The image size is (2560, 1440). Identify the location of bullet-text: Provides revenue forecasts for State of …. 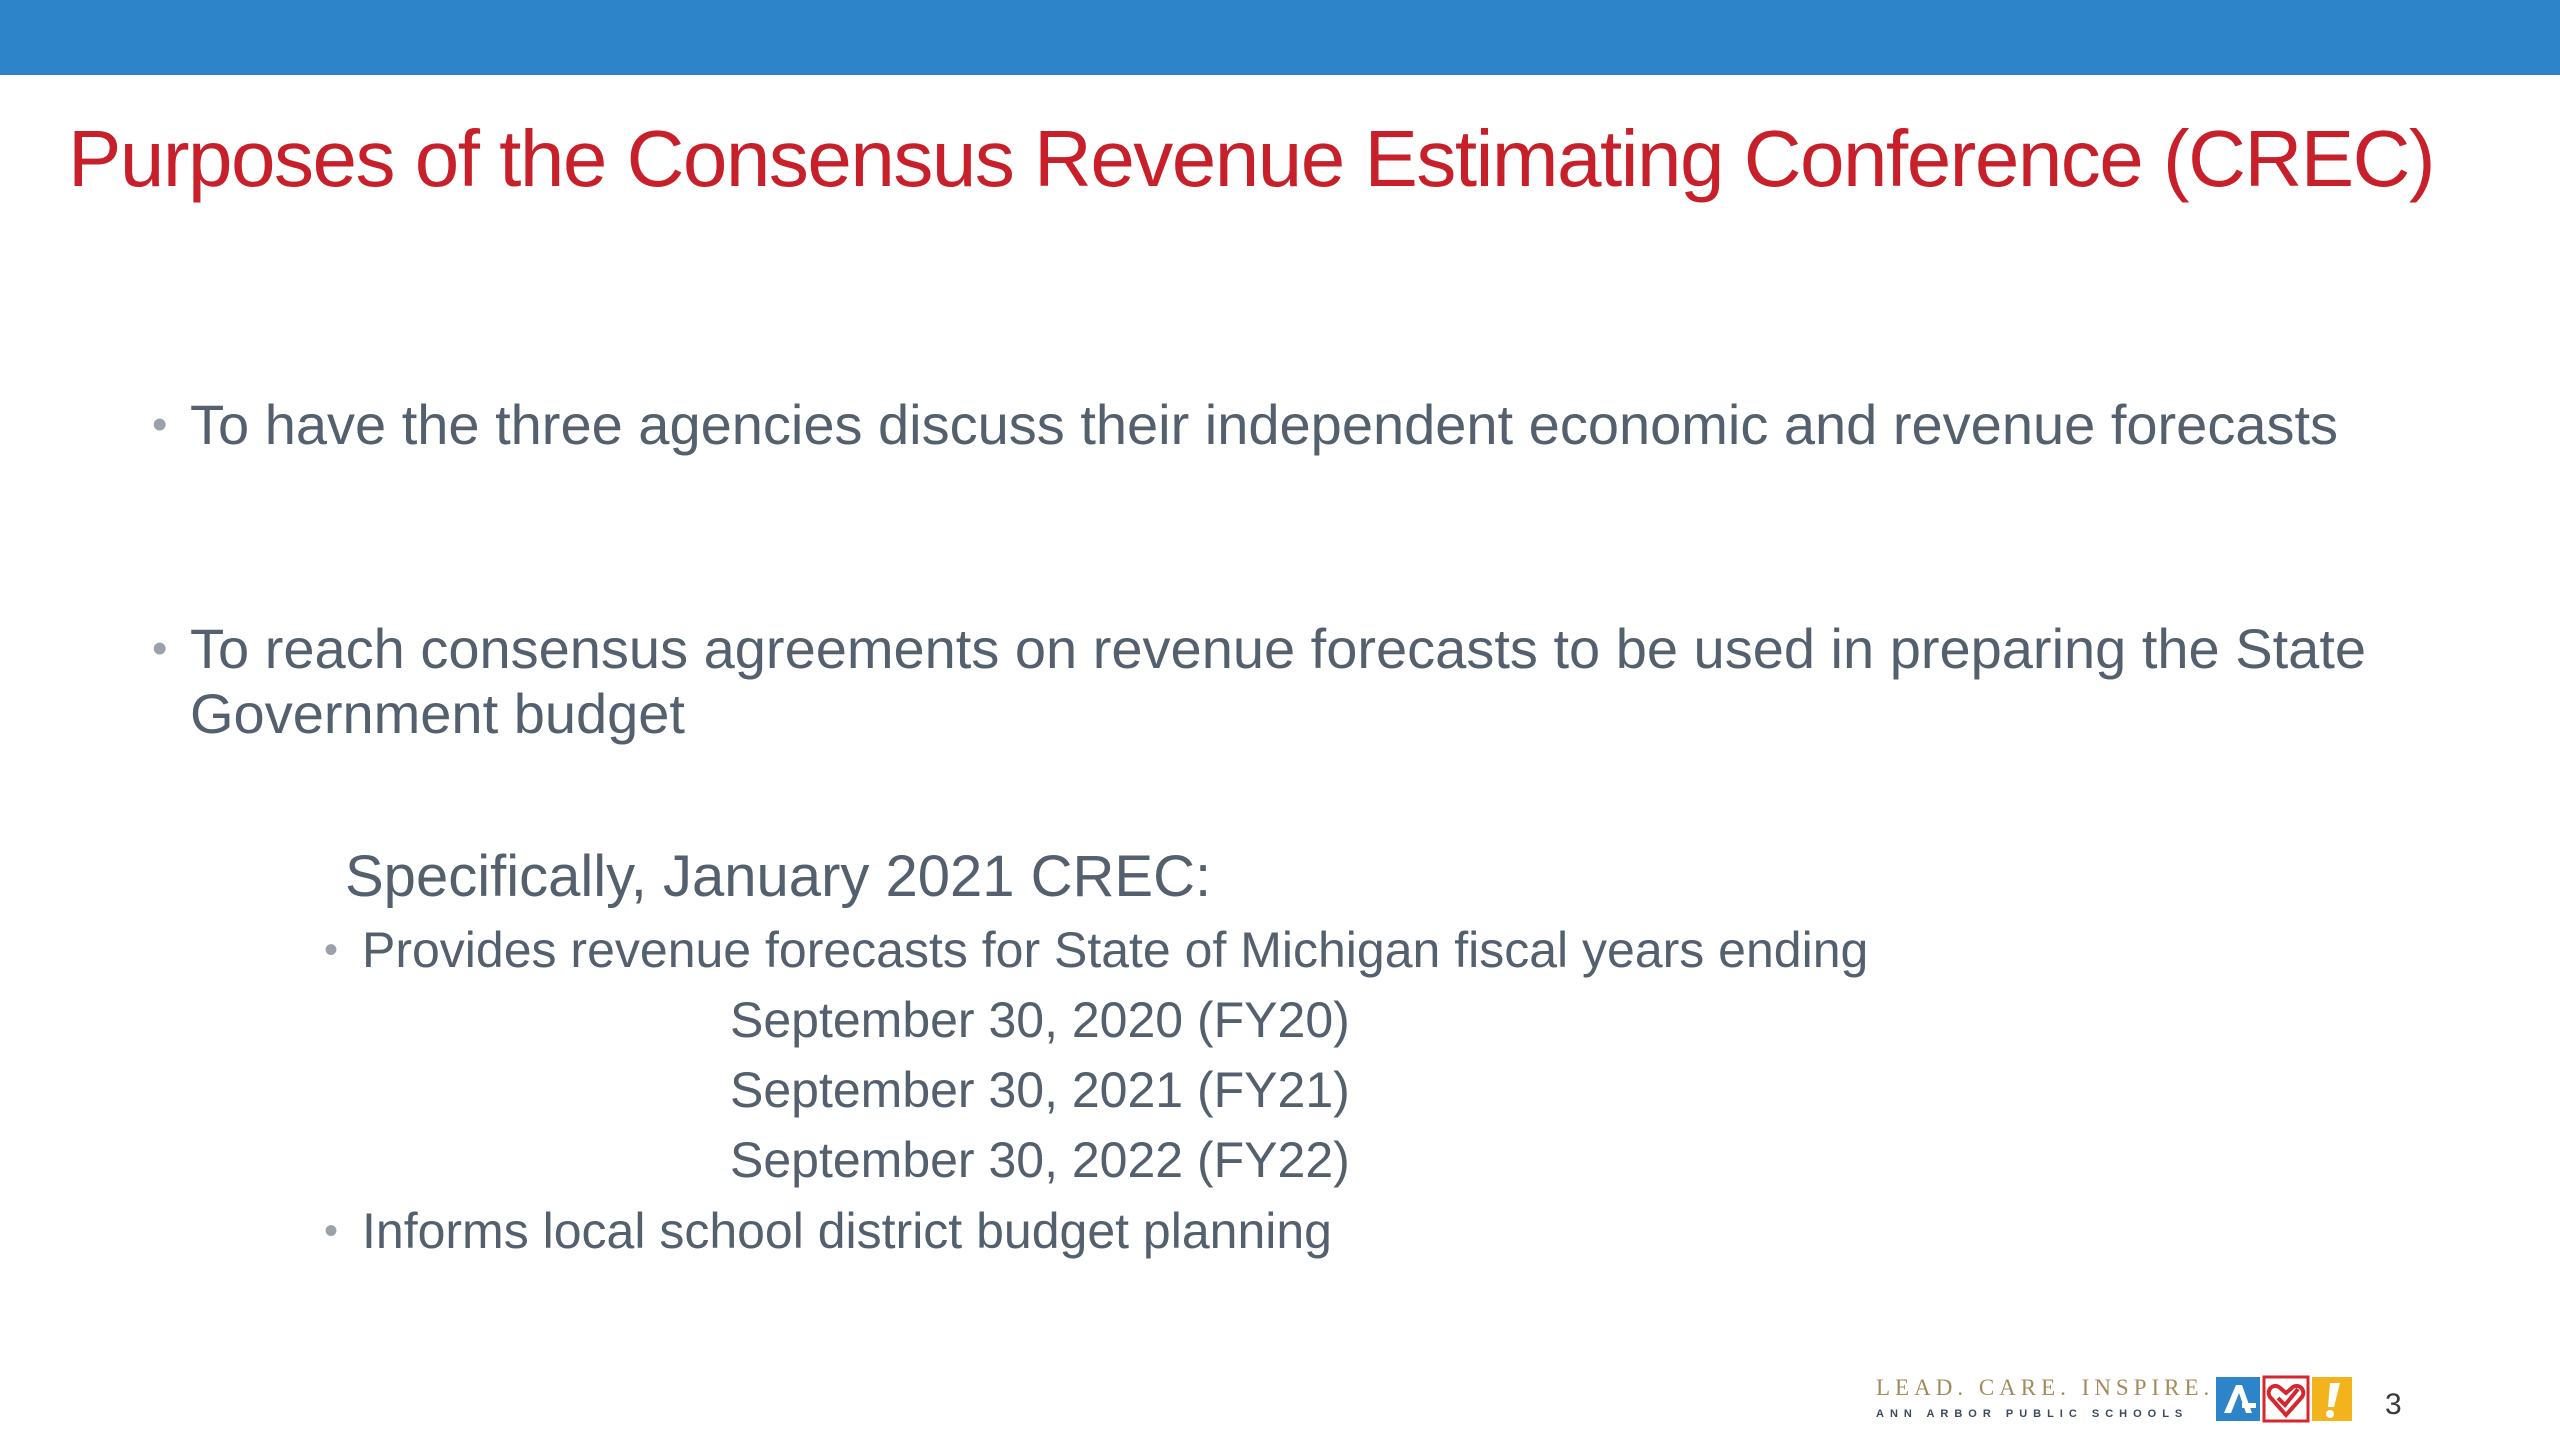
(1115, 950).